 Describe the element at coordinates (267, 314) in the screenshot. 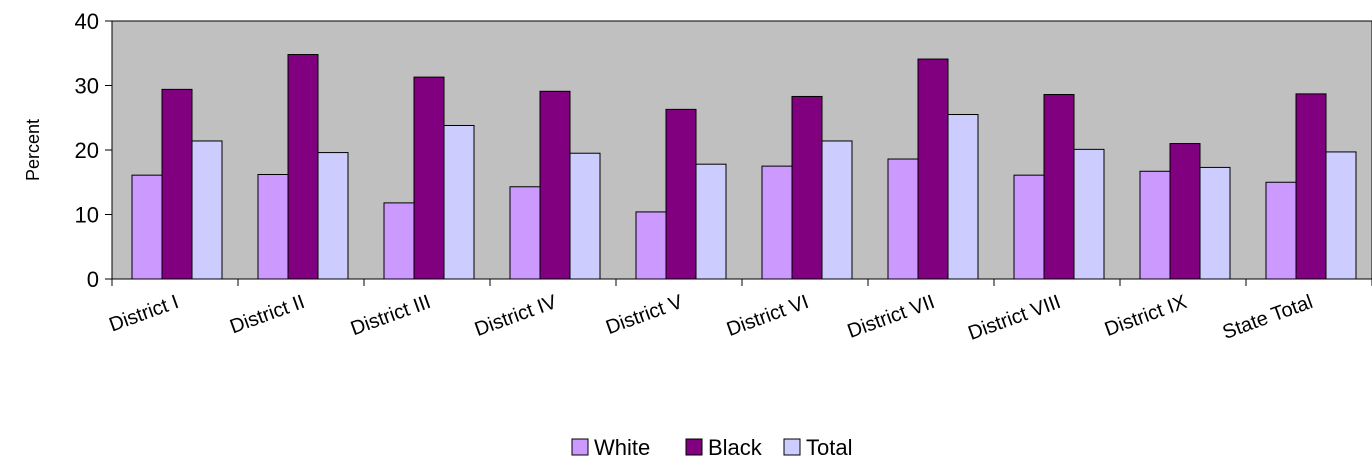

I see `x-tick-label: District II` at that location.